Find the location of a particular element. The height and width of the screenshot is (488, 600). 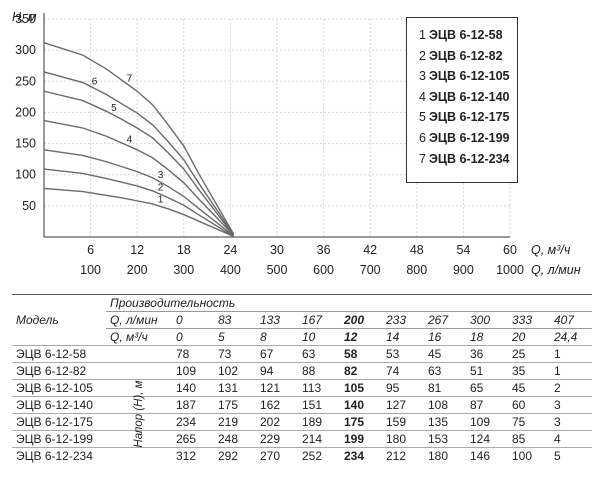

x2-tick-label: 500 is located at coordinates (277, 270).